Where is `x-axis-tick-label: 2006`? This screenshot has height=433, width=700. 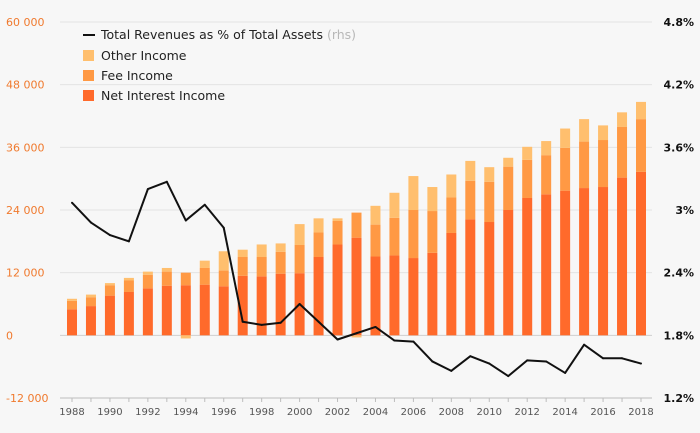
x-axis-tick-label: 2006 is located at coordinates (413, 412).